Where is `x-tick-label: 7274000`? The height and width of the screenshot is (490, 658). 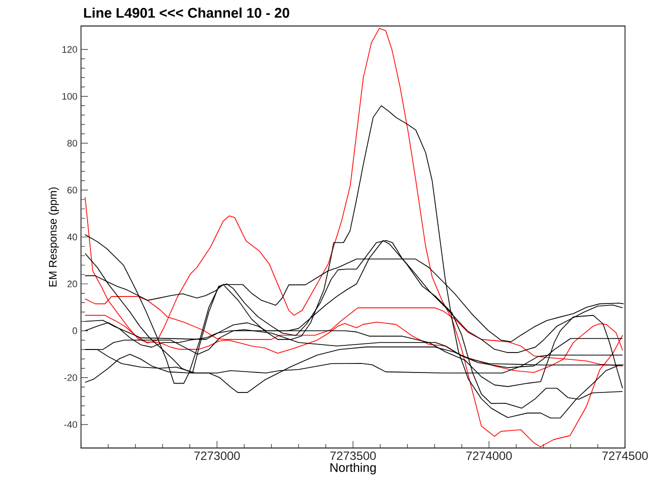 x-tick-label: 7274000 is located at coordinates (489, 456).